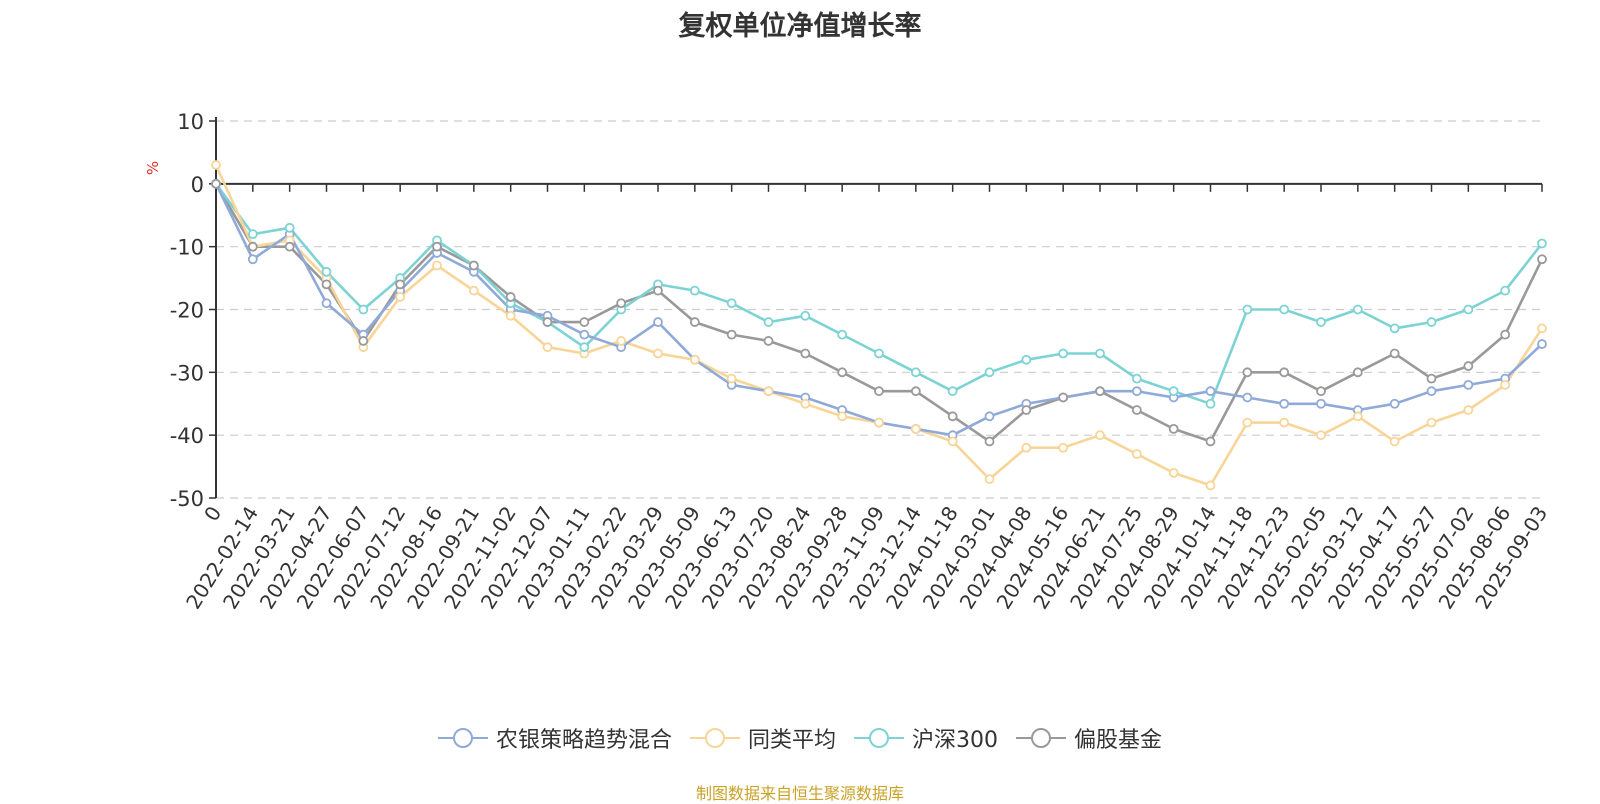 The image size is (1600, 804). I want to click on y-tick-label: -30, so click(187, 373).